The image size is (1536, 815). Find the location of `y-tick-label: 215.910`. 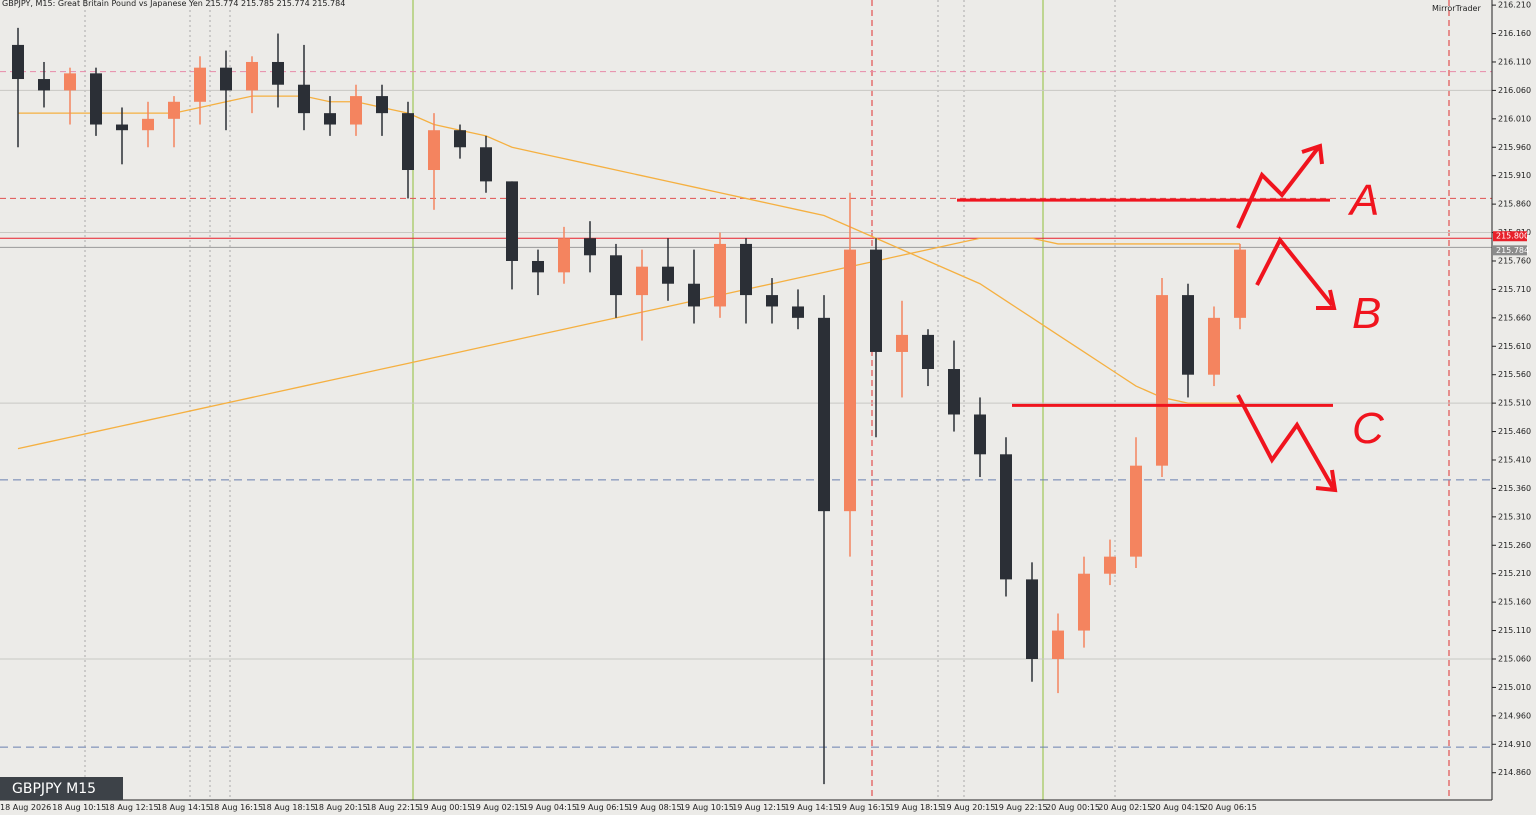

y-tick-label: 215.910 is located at coordinates (1514, 175).